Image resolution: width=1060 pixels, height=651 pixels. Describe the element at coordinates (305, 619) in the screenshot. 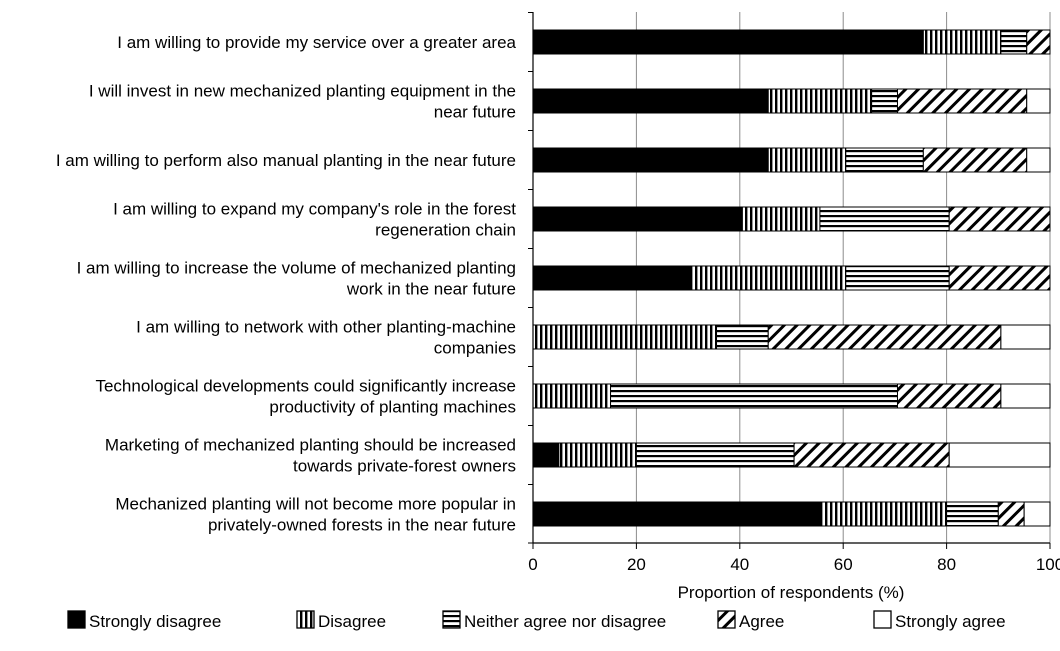

I see `legend-swatch-disagree` at that location.